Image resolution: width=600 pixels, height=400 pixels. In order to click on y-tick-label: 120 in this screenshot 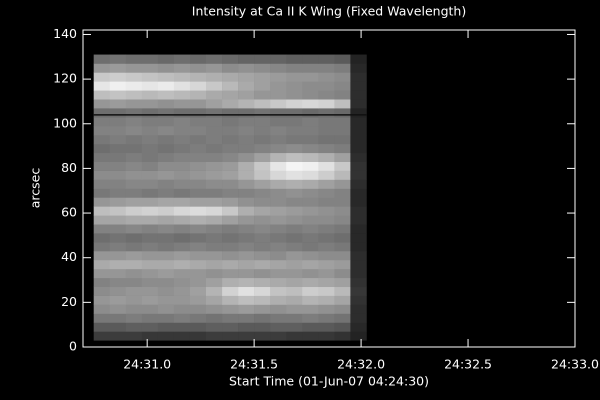, I will do `click(65, 78)`.